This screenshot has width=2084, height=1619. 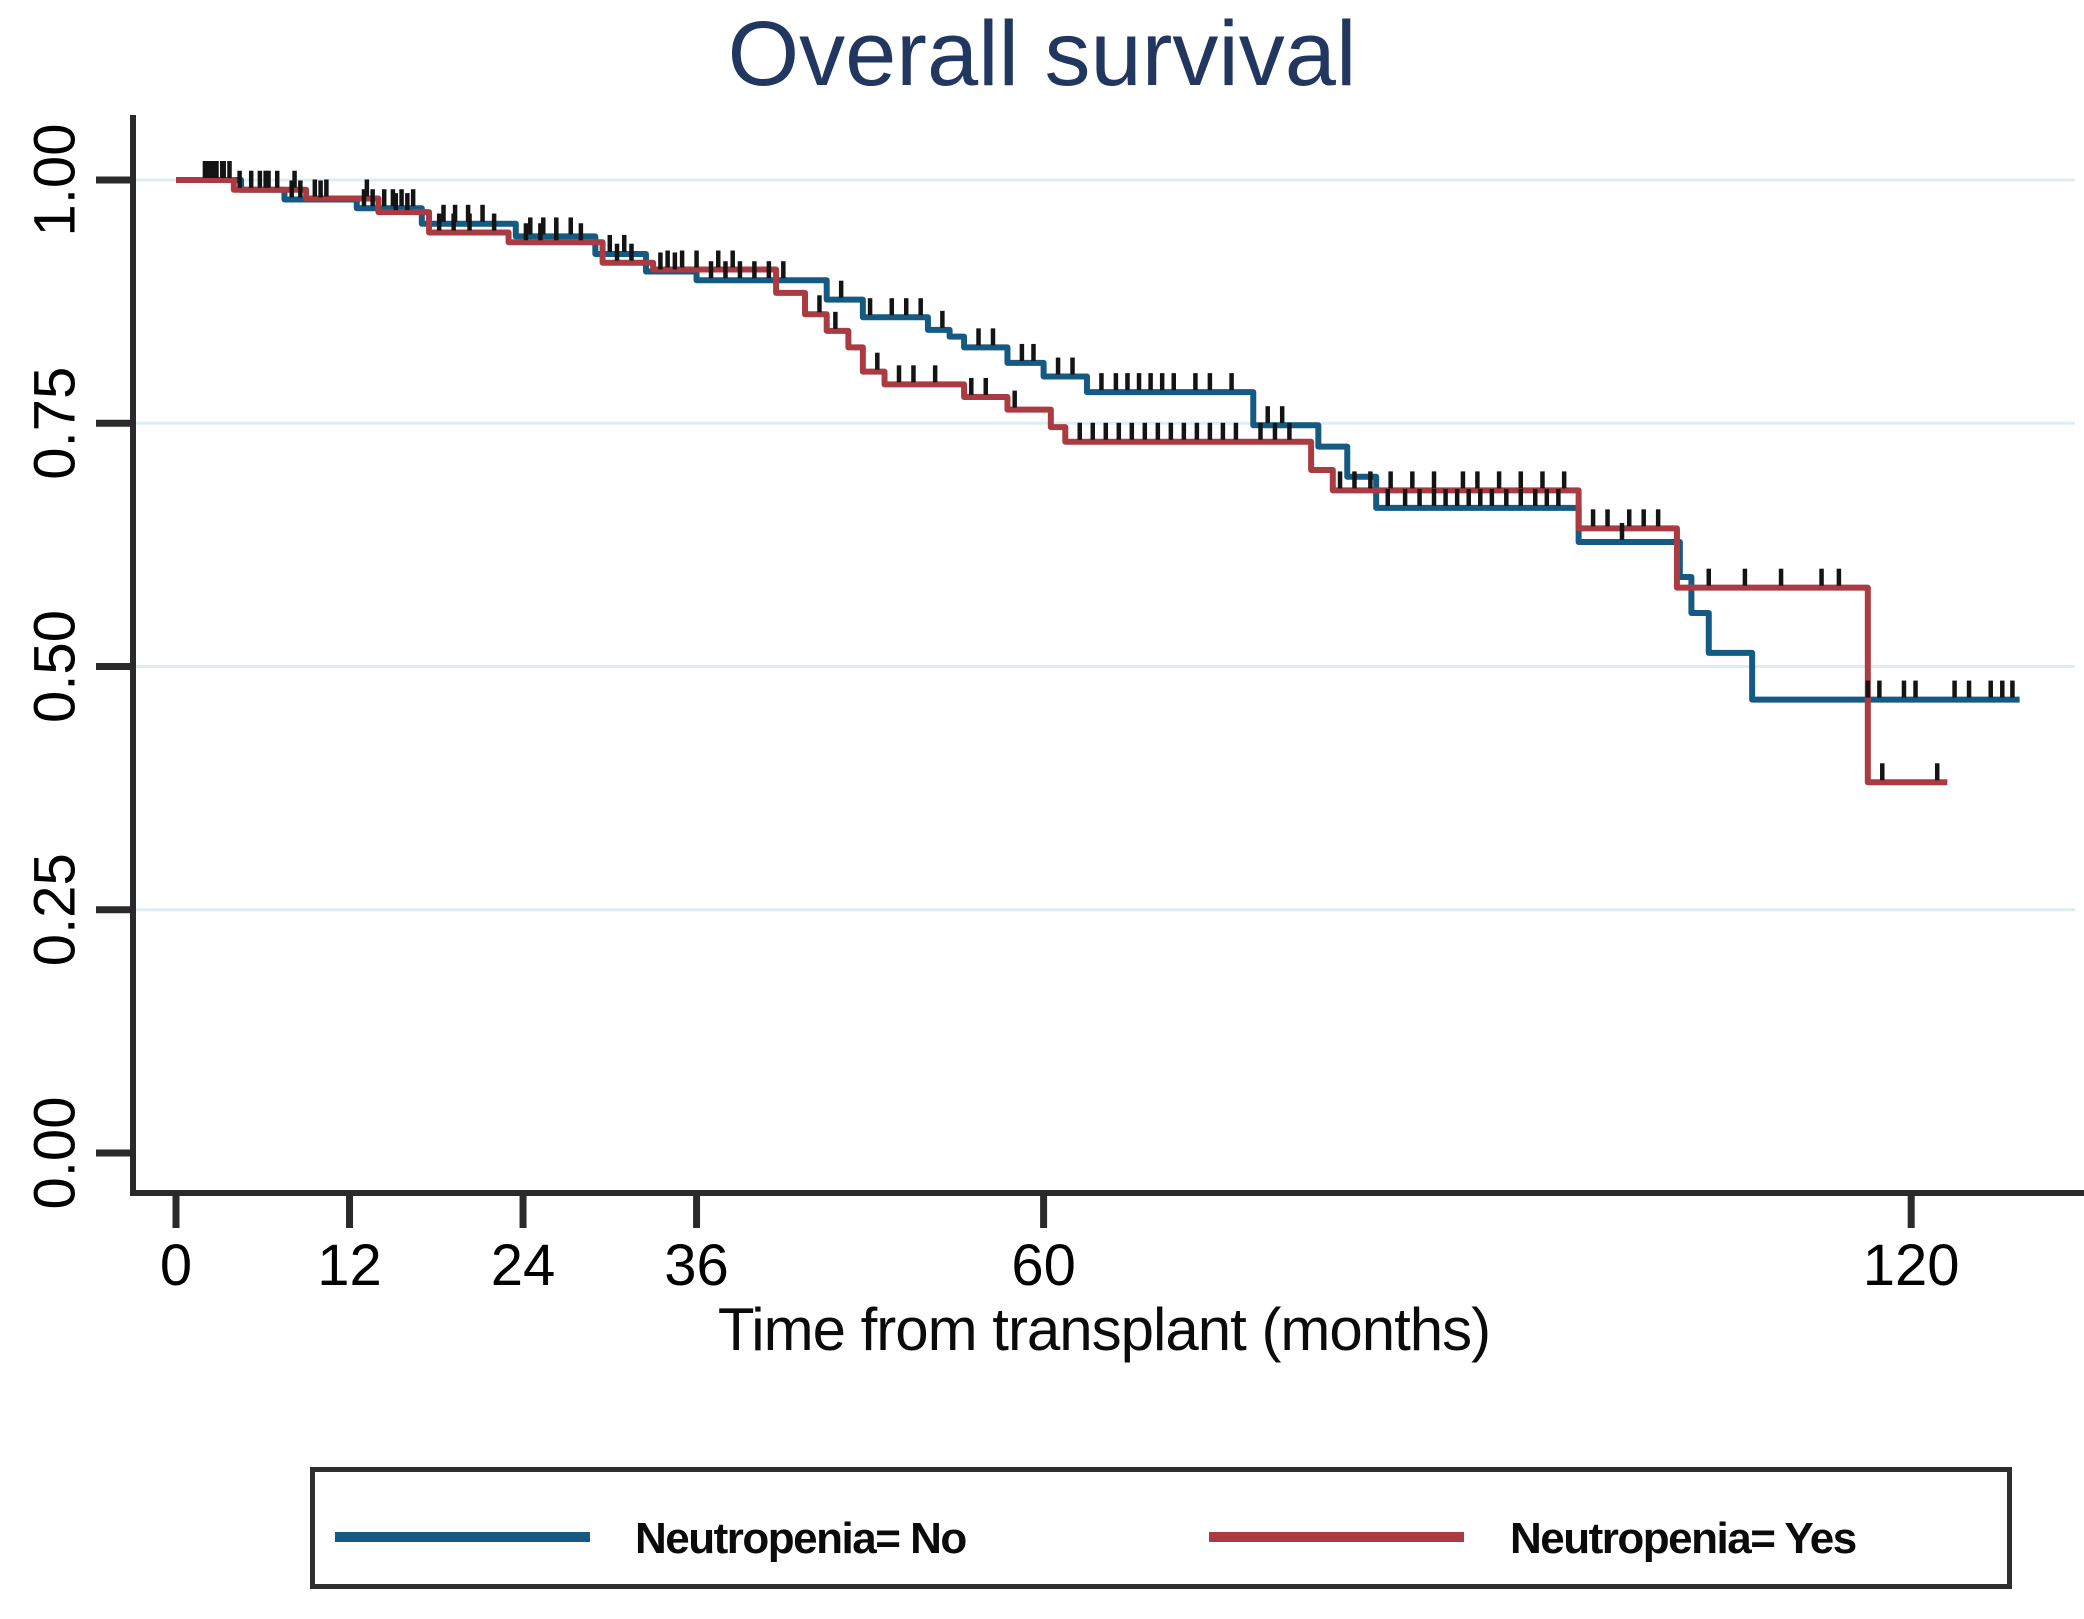 I want to click on y-tick-label: 0.75, so click(x=55, y=423).